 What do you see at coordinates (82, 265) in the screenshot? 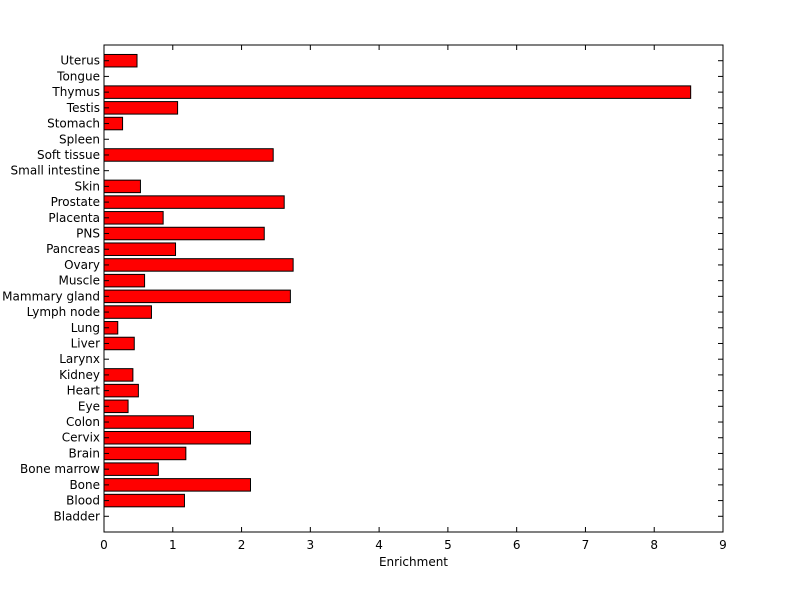
I see `category-label: Ovary` at bounding box center [82, 265].